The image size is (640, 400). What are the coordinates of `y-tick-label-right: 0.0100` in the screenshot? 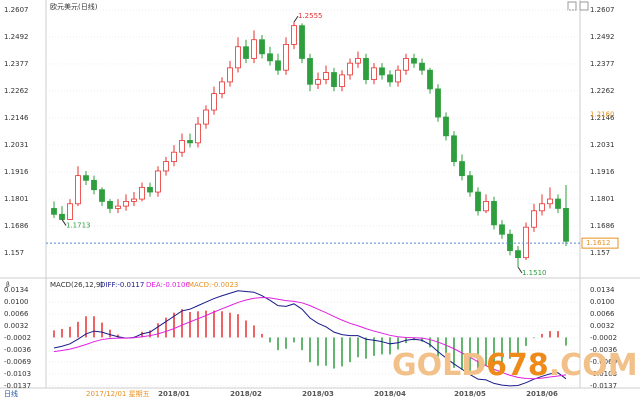 It's located at (602, 302).